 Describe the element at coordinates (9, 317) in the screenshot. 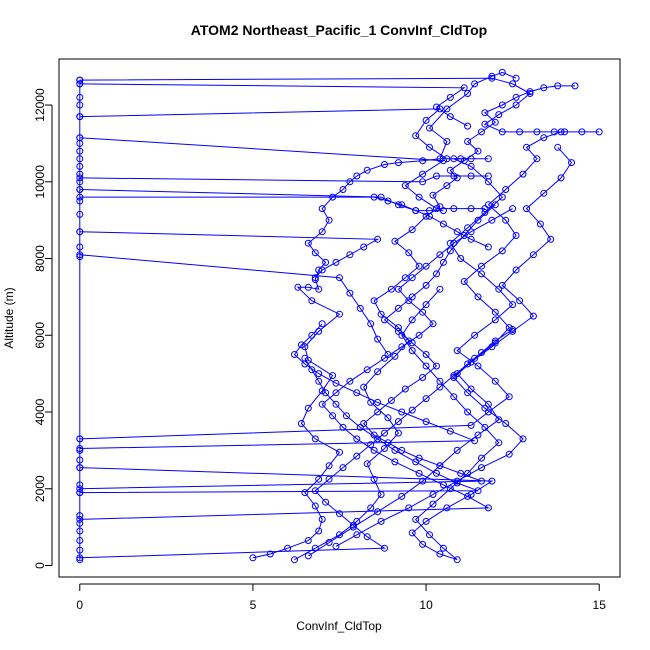

I see `y-axis-label: Altitude (m)` at that location.